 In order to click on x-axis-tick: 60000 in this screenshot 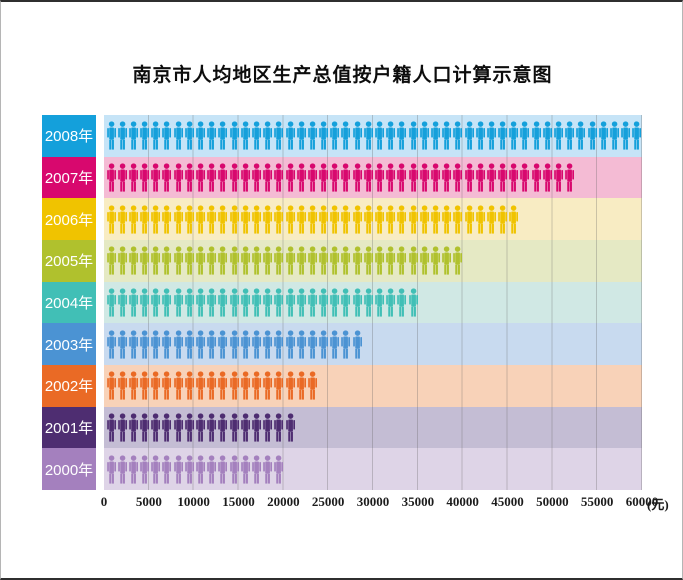, I will do `click(642, 501)`.